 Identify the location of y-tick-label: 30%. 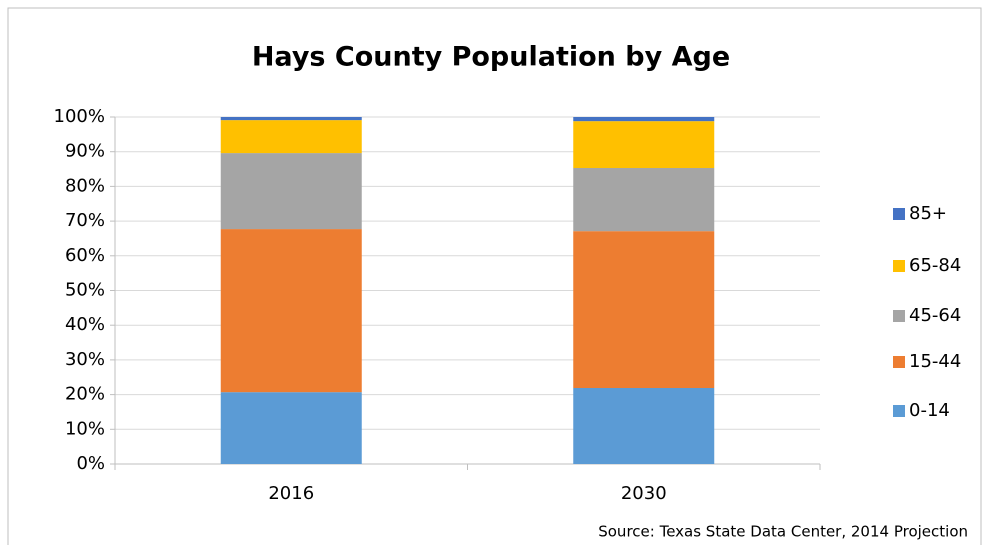
(85, 359).